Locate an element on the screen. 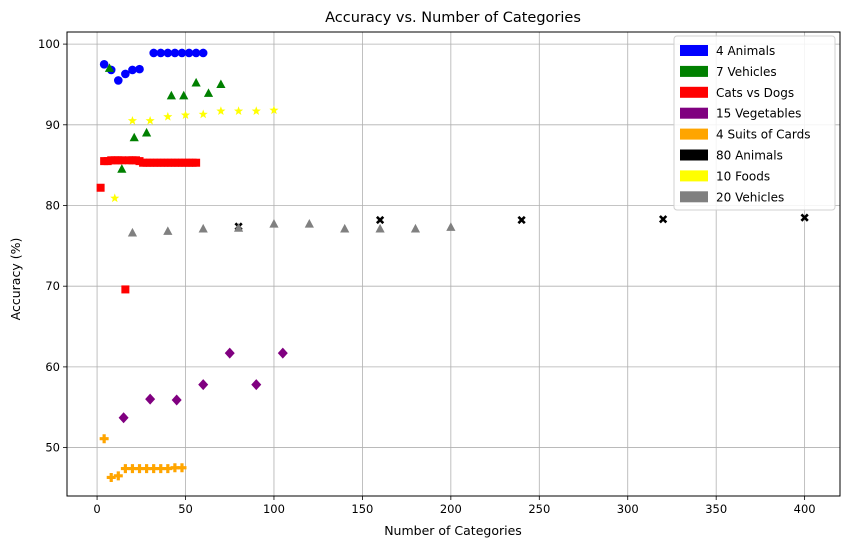 This screenshot has height=547, width=850. legend-label: Cats vs Dogs is located at coordinates (755, 93).